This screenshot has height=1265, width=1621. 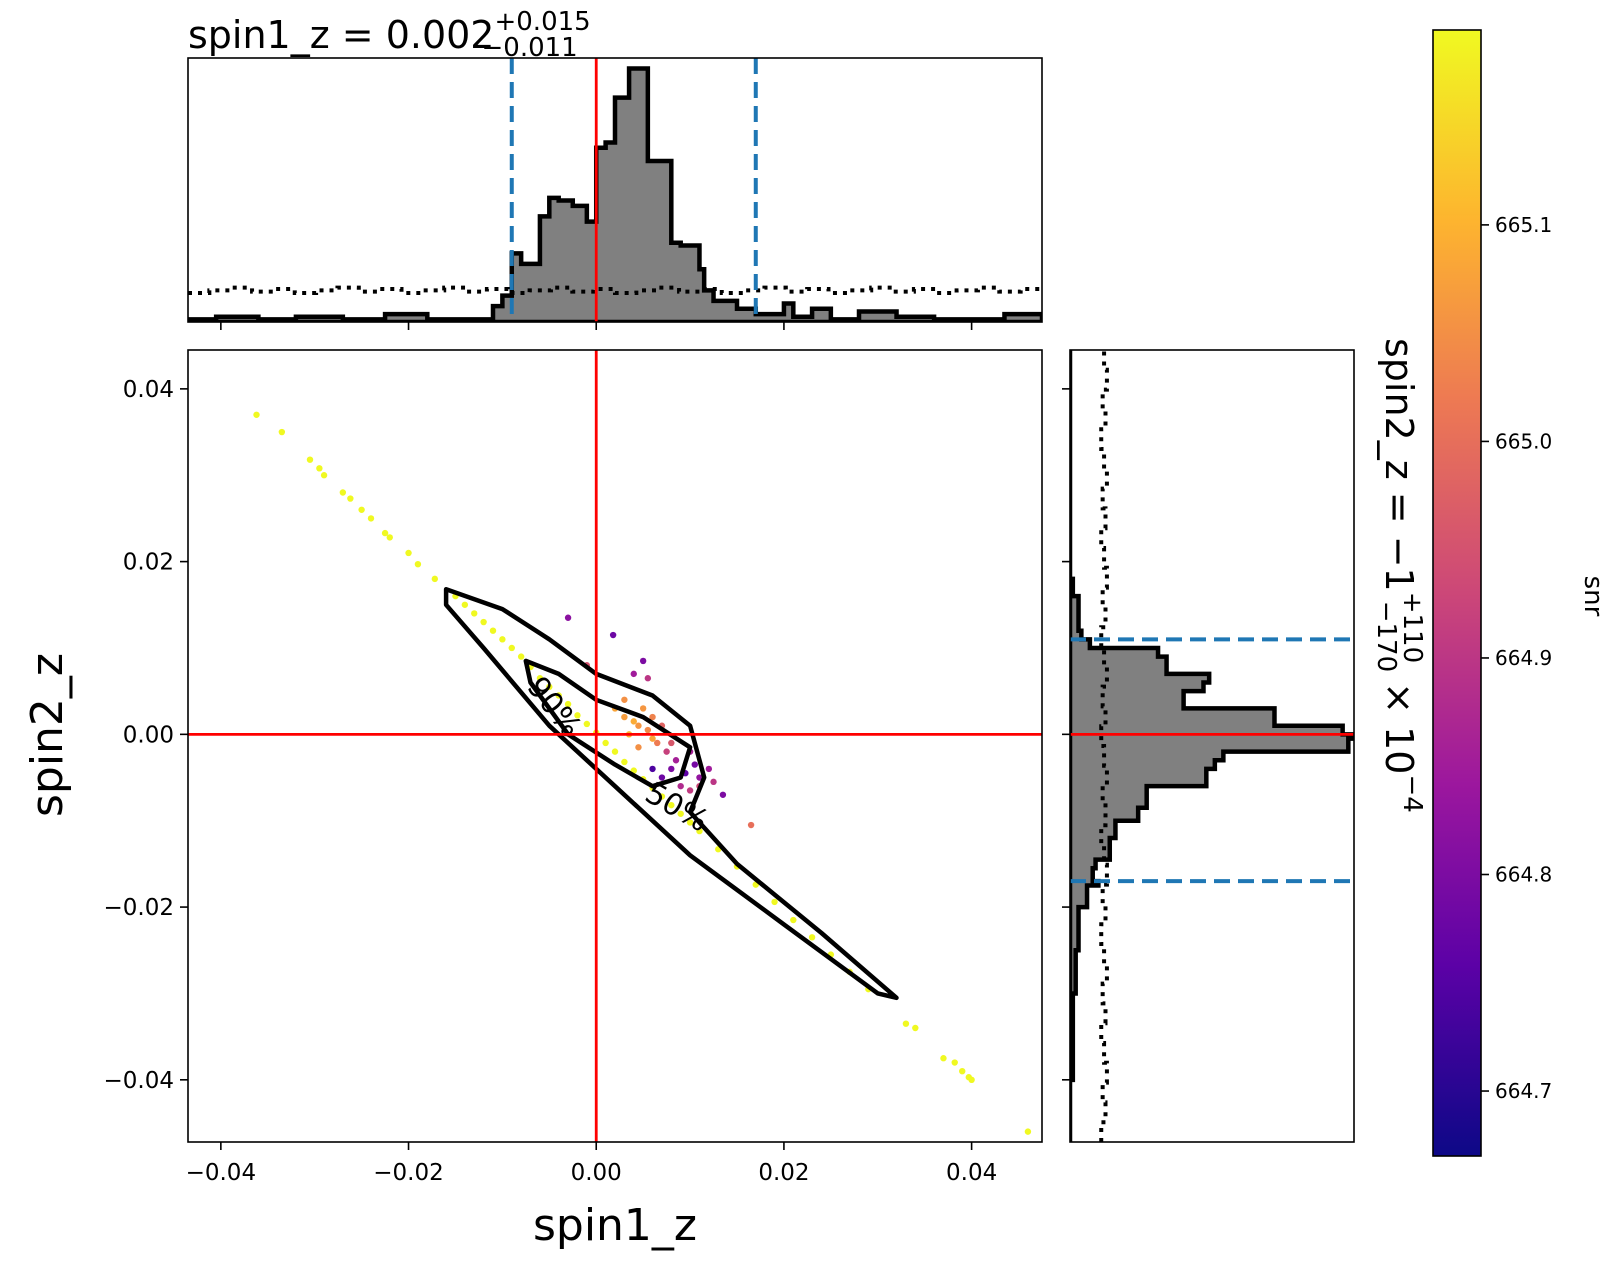 I want to click on top-histogram-frame, so click(x=615, y=190).